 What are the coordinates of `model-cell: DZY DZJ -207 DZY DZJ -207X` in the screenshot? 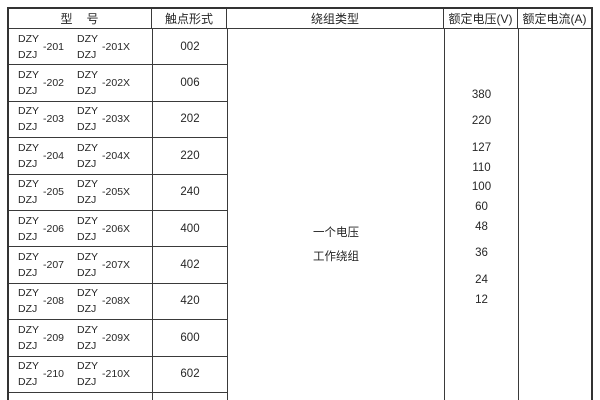 It's located at (80, 265).